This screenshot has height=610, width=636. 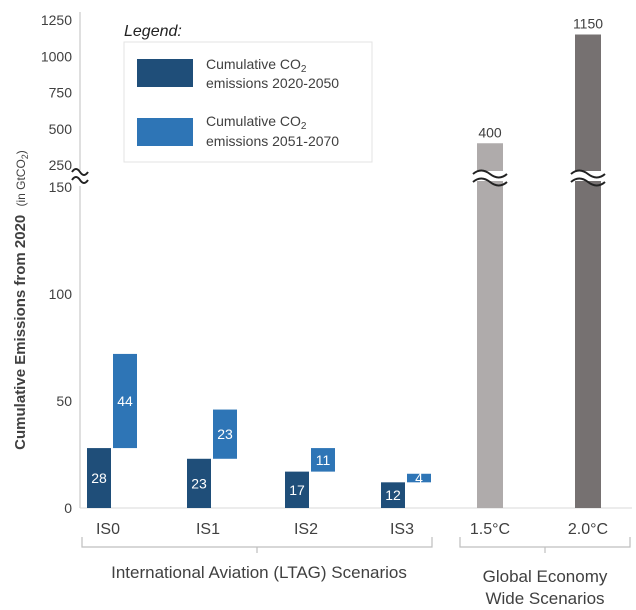 I want to click on y-tick-label: 0, so click(x=68, y=508).